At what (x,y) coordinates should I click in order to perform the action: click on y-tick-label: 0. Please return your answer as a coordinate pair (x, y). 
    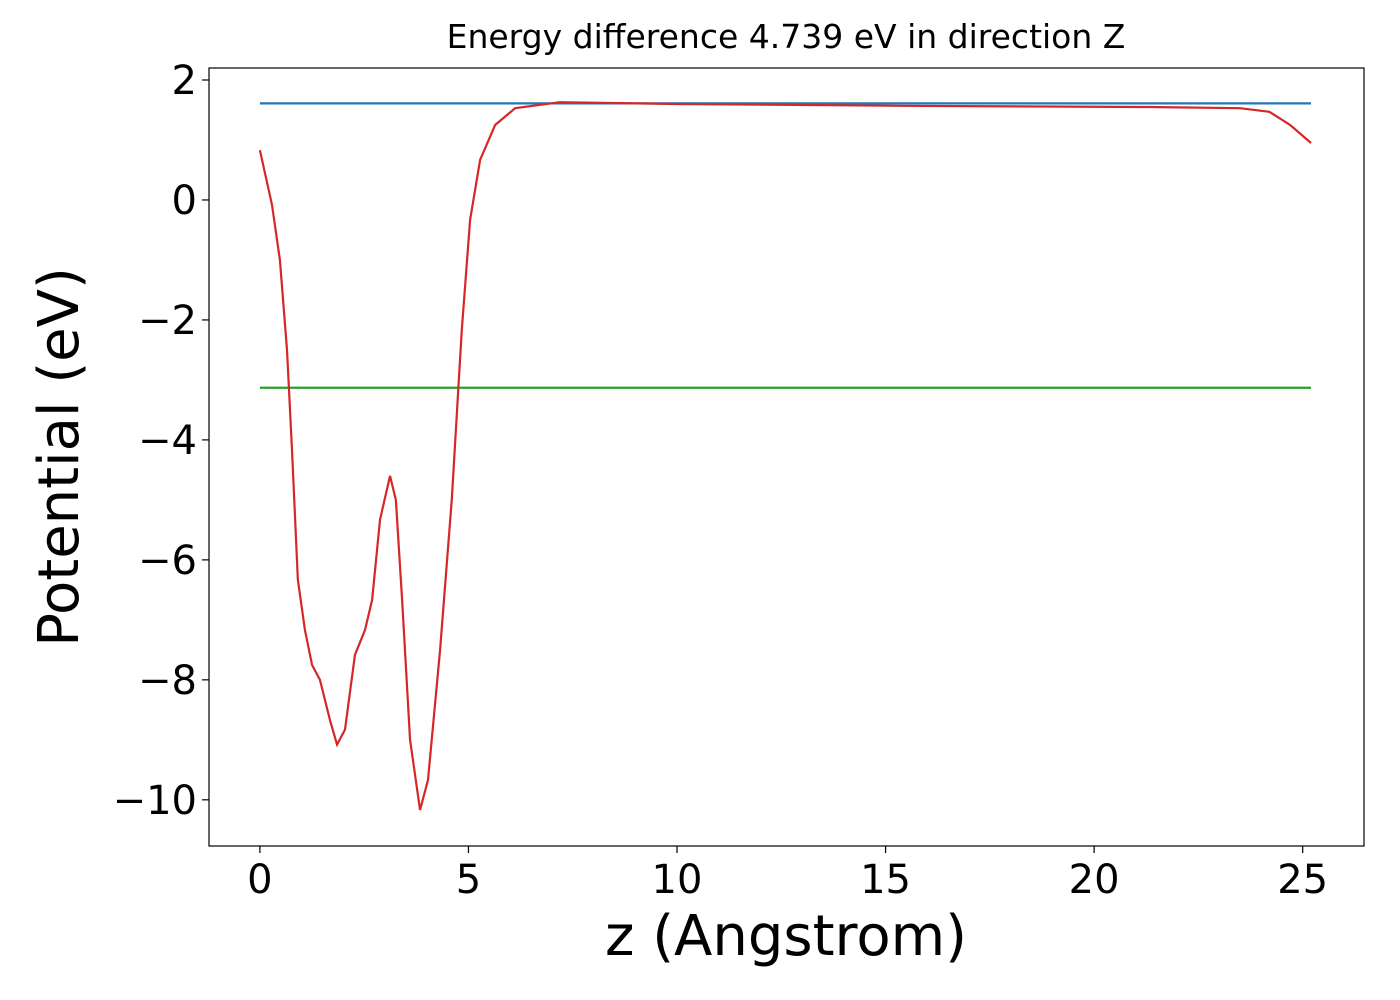
    Looking at the image, I should click on (184, 201).